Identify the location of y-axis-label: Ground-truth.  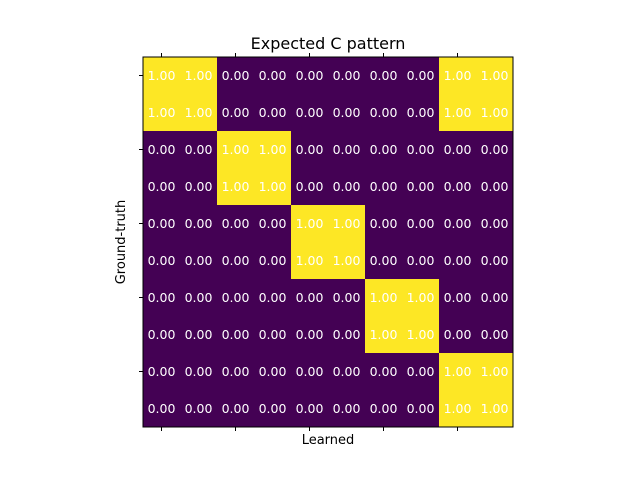
(121, 242).